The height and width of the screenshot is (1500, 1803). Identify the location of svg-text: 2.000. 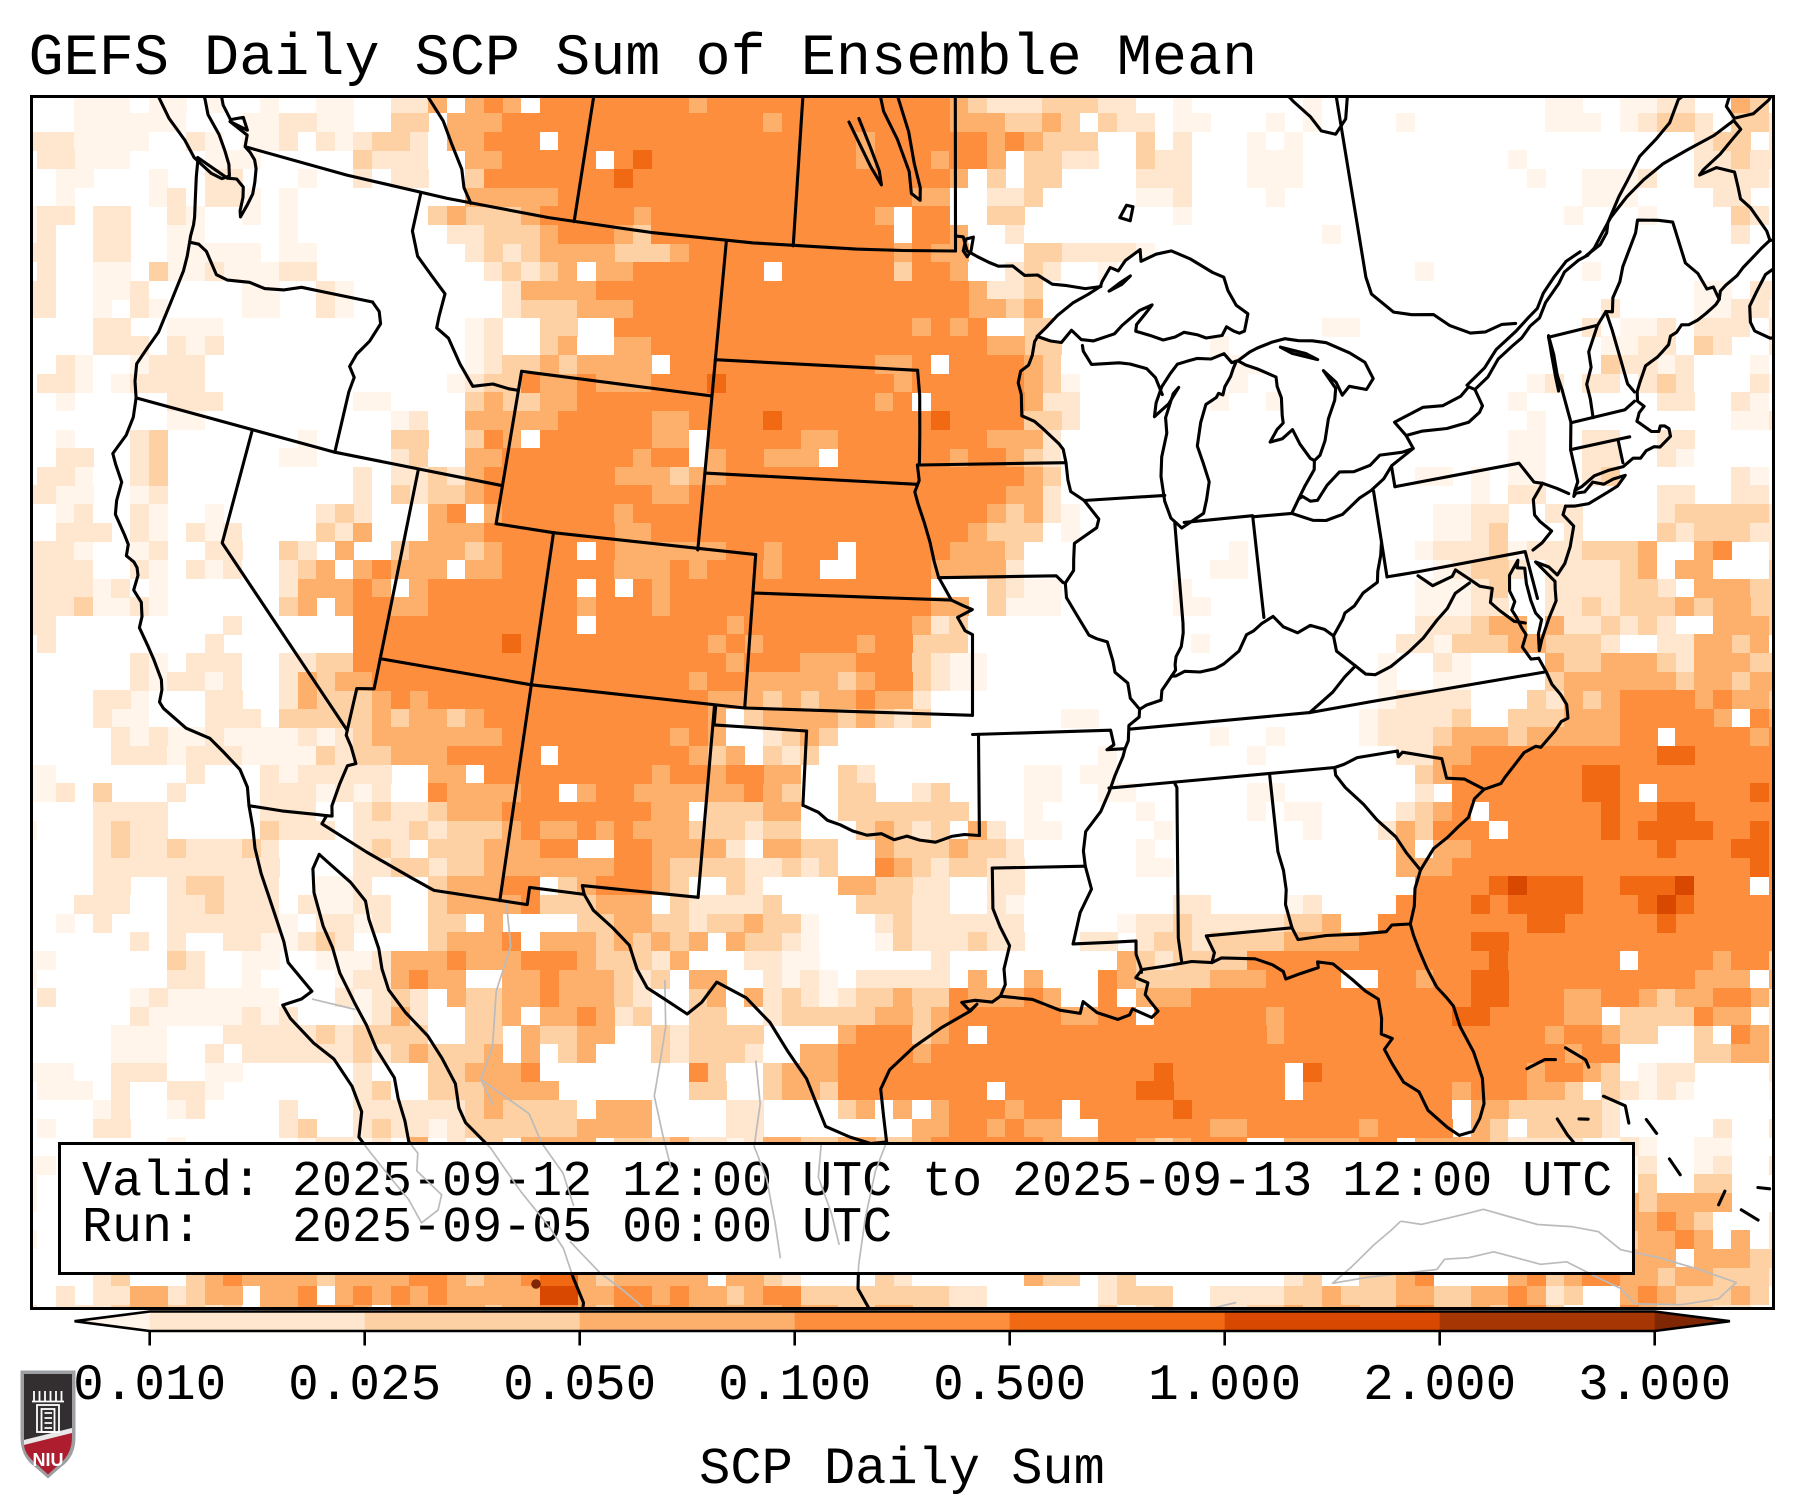
(1439, 1386).